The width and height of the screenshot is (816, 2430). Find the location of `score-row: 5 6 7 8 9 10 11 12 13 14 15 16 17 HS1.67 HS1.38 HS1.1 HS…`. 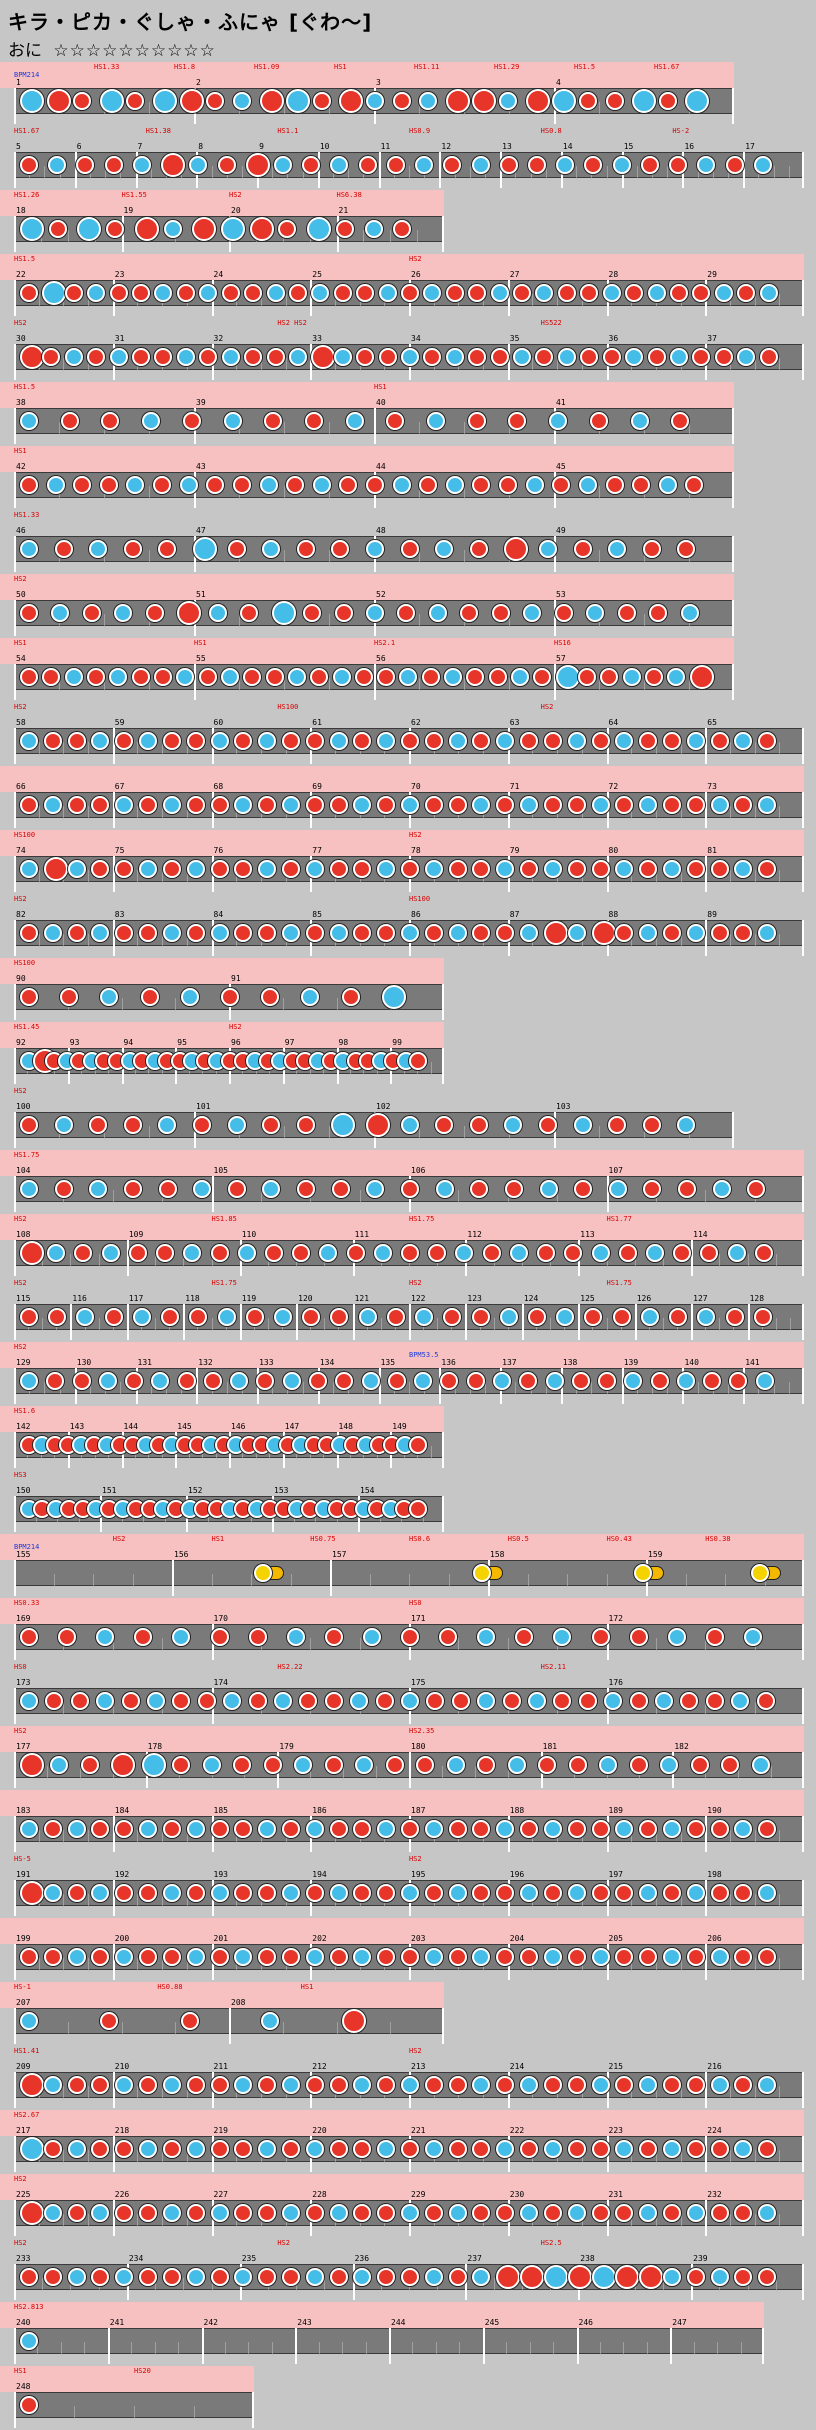

score-row: 5 6 7 8 9 10 11 12 13 14 15 16 17 HS1.67 HS1.38 HS1.1 HS… is located at coordinates (408, 158).